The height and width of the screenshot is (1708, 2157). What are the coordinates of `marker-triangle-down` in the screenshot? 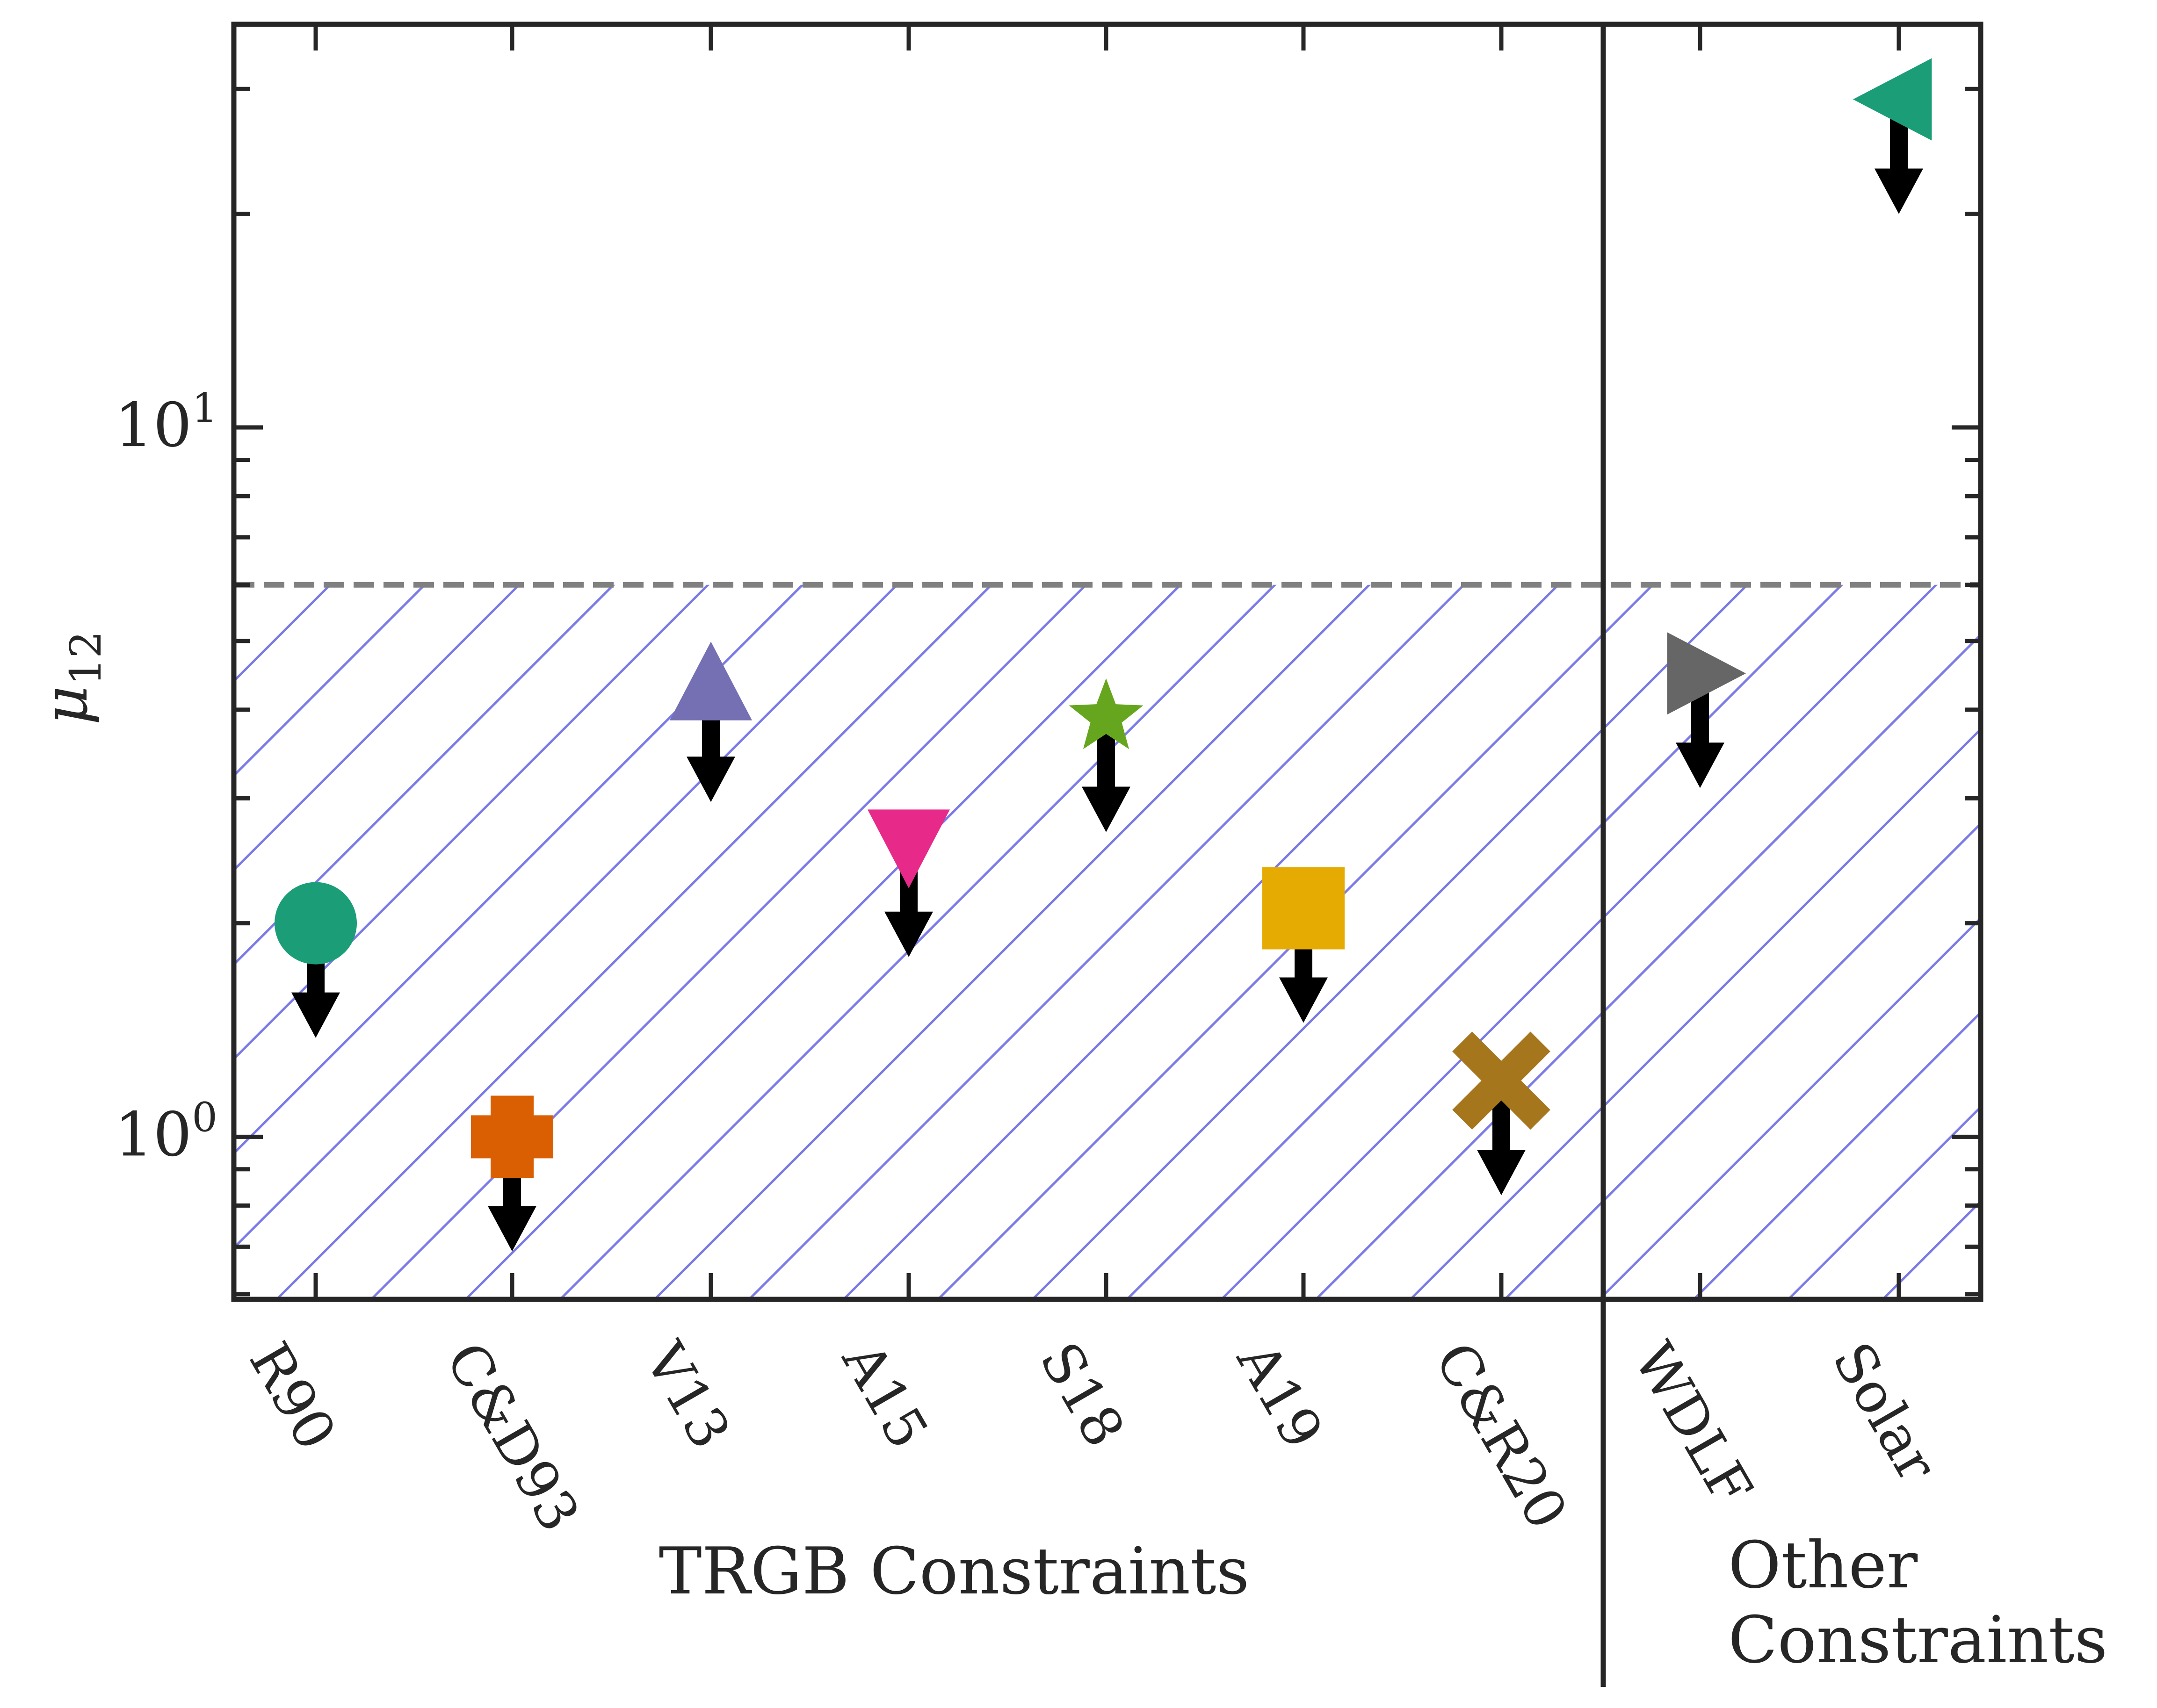 It's located at (909, 848).